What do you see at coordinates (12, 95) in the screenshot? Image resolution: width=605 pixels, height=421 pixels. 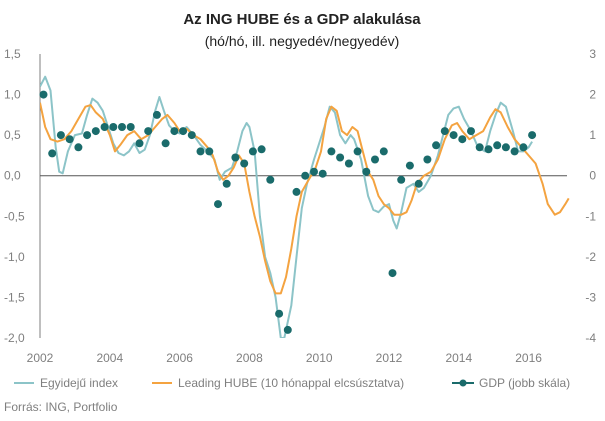 I see `y-left-tick-label: 1,0` at bounding box center [12, 95].